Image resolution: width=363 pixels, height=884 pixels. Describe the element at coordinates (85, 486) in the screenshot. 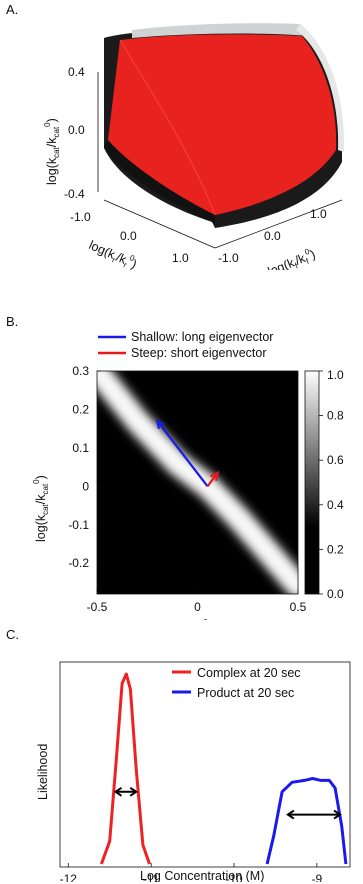

I see `heatmap-y-tick: 0` at that location.